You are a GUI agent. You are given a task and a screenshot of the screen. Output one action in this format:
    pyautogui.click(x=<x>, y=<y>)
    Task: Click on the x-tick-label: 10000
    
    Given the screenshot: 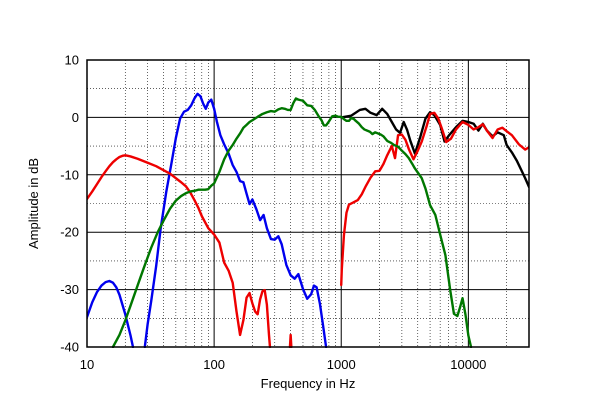 What is the action you would take?
    pyautogui.click(x=468, y=364)
    